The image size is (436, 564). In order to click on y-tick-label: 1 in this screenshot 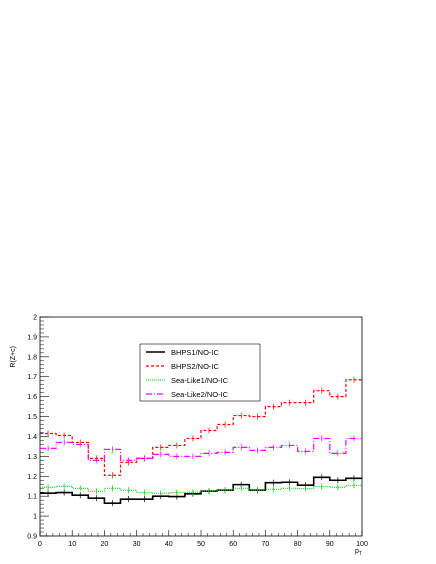, I will do `click(35, 517)`.